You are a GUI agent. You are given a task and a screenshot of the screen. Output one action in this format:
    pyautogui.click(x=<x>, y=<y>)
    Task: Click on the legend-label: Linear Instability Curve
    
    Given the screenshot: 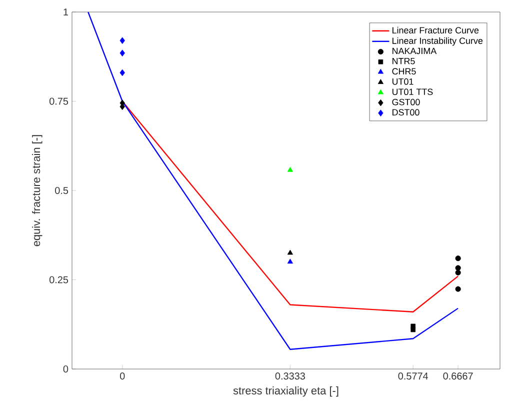 What is the action you would take?
    pyautogui.click(x=437, y=41)
    